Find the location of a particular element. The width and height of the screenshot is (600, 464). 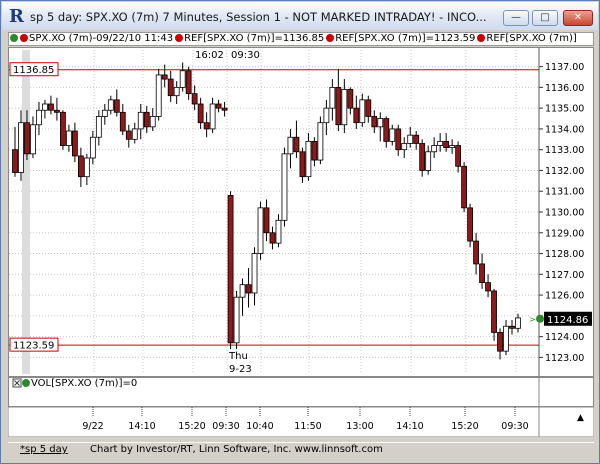

y-tick-label: 1137.00 is located at coordinates (564, 67).